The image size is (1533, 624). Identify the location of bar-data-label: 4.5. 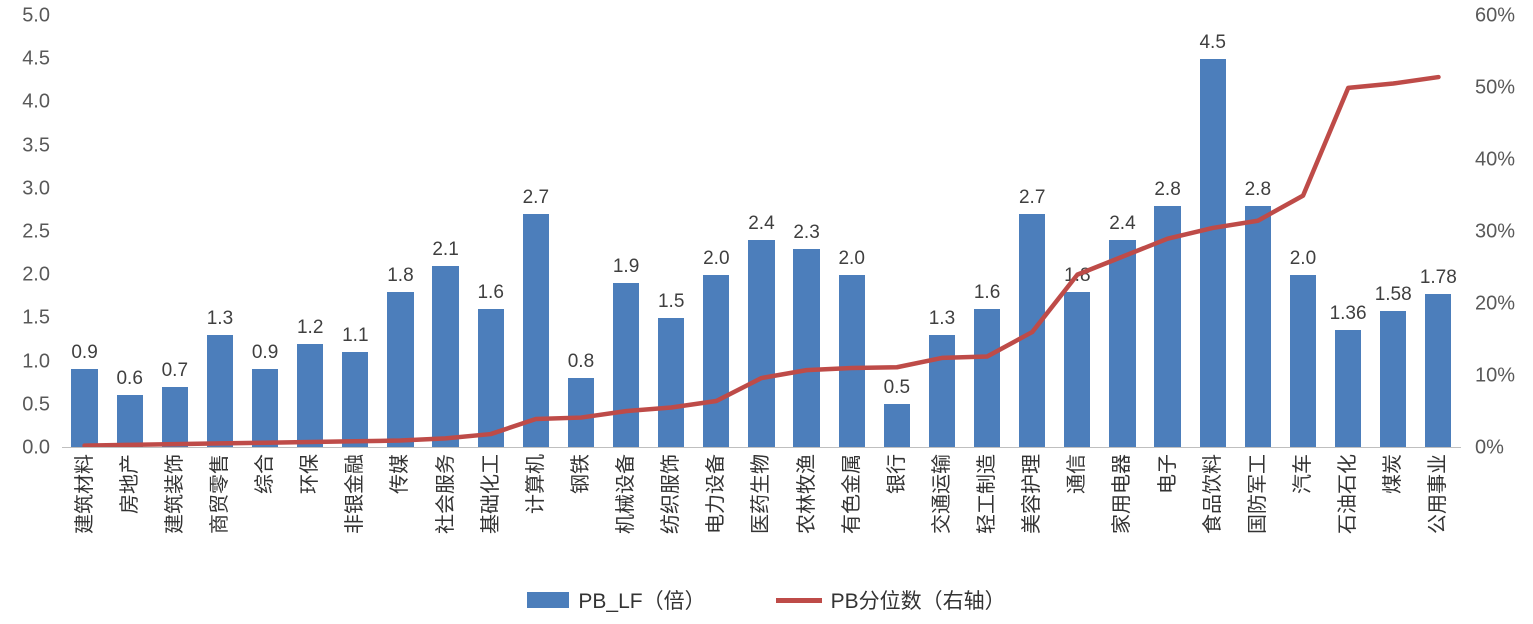
(1212, 43).